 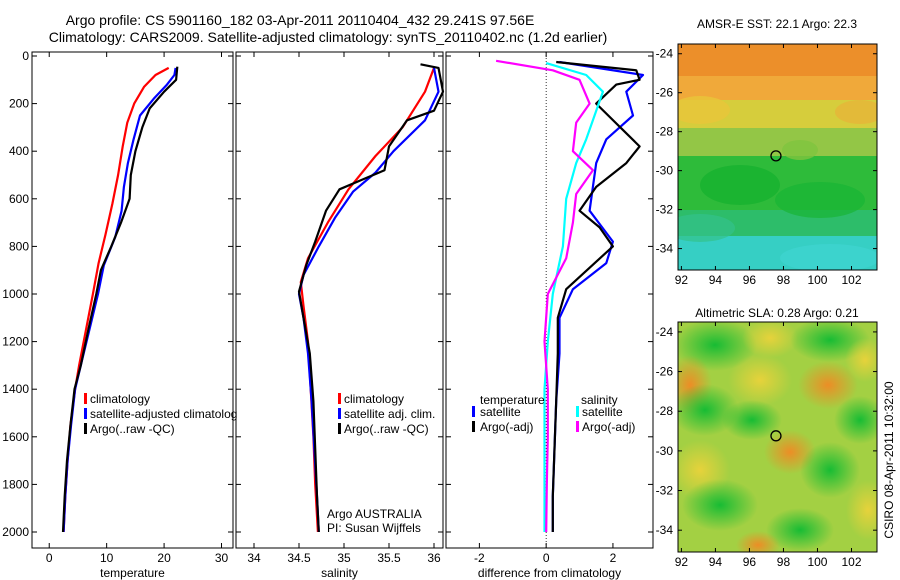 What do you see at coordinates (608, 427) in the screenshot?
I see `legend-label-sal-argo: Argo(-adj)` at bounding box center [608, 427].